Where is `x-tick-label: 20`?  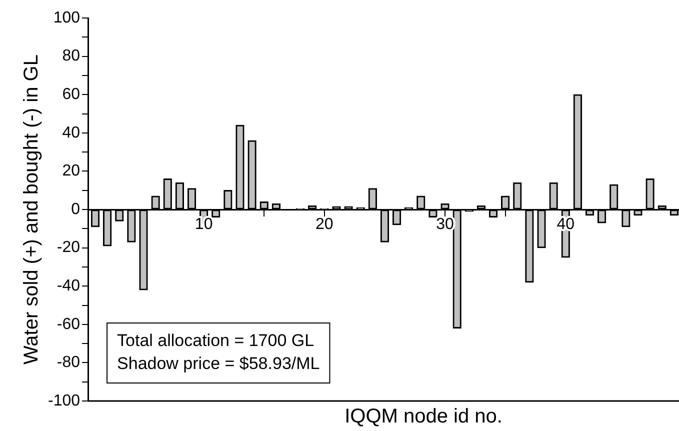
x-tick-label: 20 is located at coordinates (325, 224).